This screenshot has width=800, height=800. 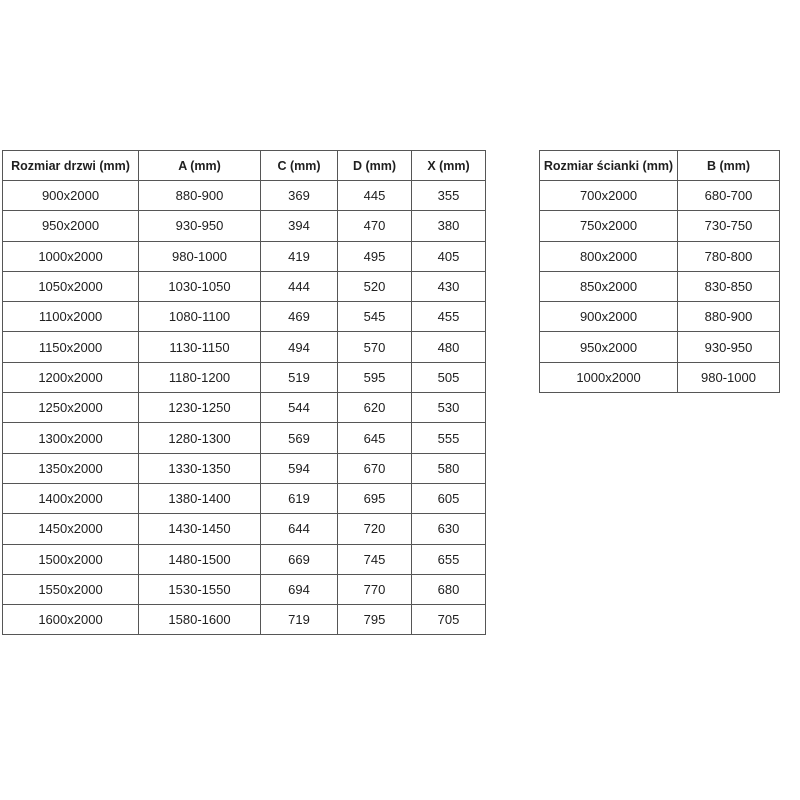 I want to click on table-cell: 1050x2000, so click(x=70, y=286).